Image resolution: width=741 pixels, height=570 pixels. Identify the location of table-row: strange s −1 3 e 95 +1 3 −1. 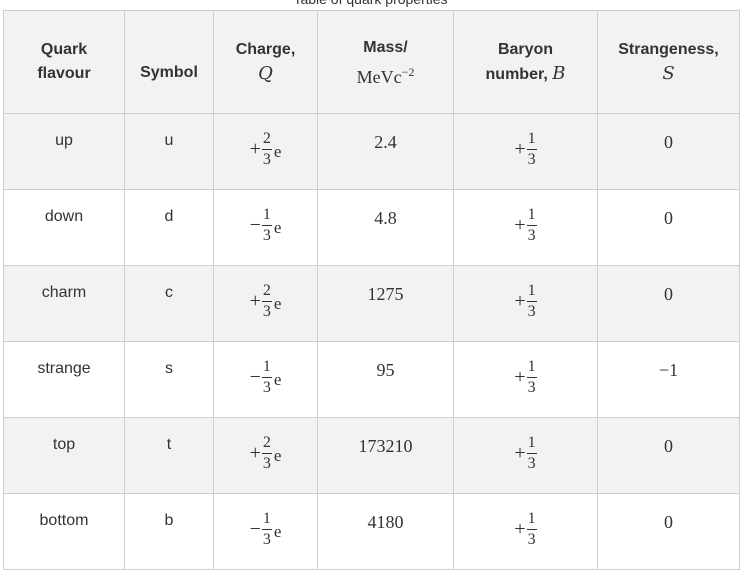
(371, 379).